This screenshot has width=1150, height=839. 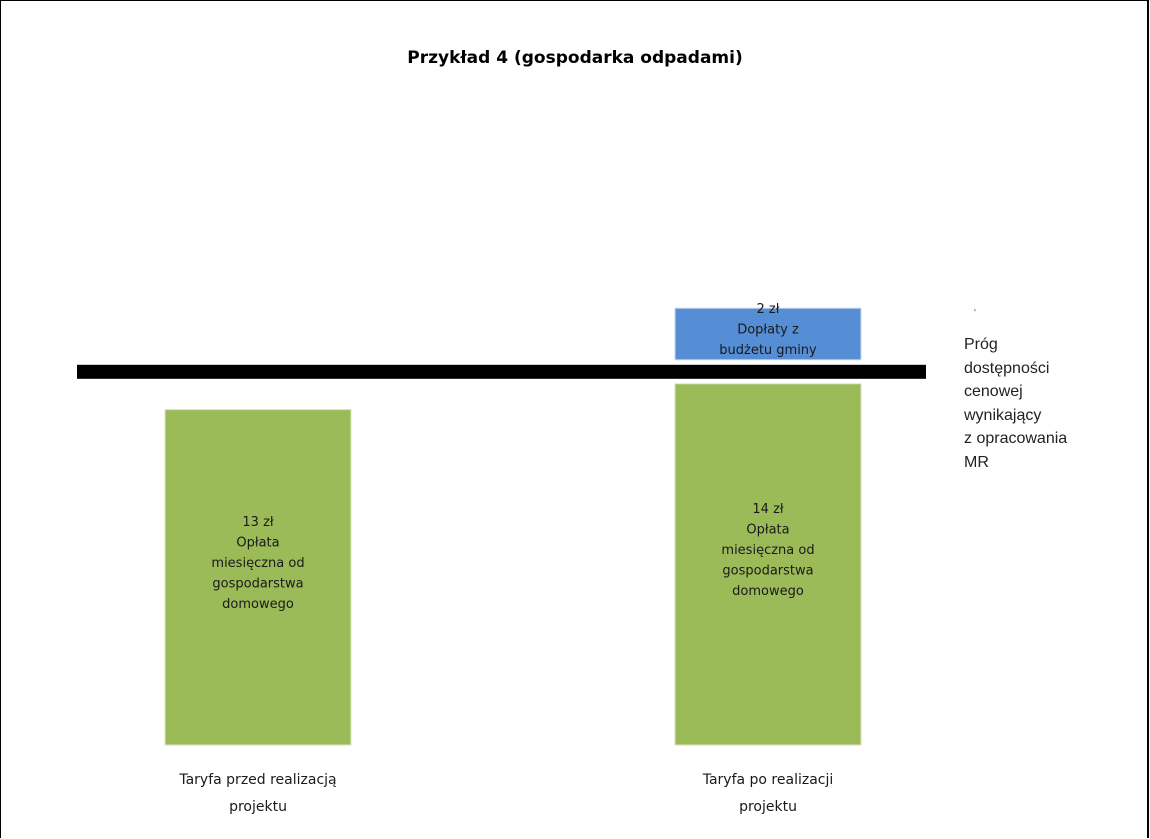 What do you see at coordinates (1007, 368) in the screenshot?
I see `threshold-label-line: dostępności` at bounding box center [1007, 368].